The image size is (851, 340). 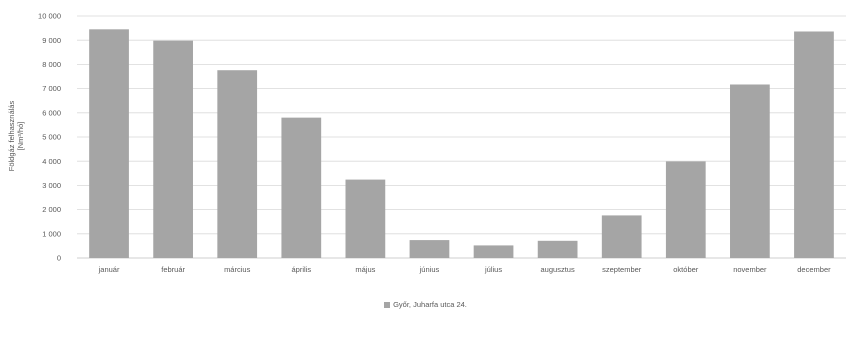 What do you see at coordinates (622, 269) in the screenshot?
I see `x-tick-label: szeptember` at bounding box center [622, 269].